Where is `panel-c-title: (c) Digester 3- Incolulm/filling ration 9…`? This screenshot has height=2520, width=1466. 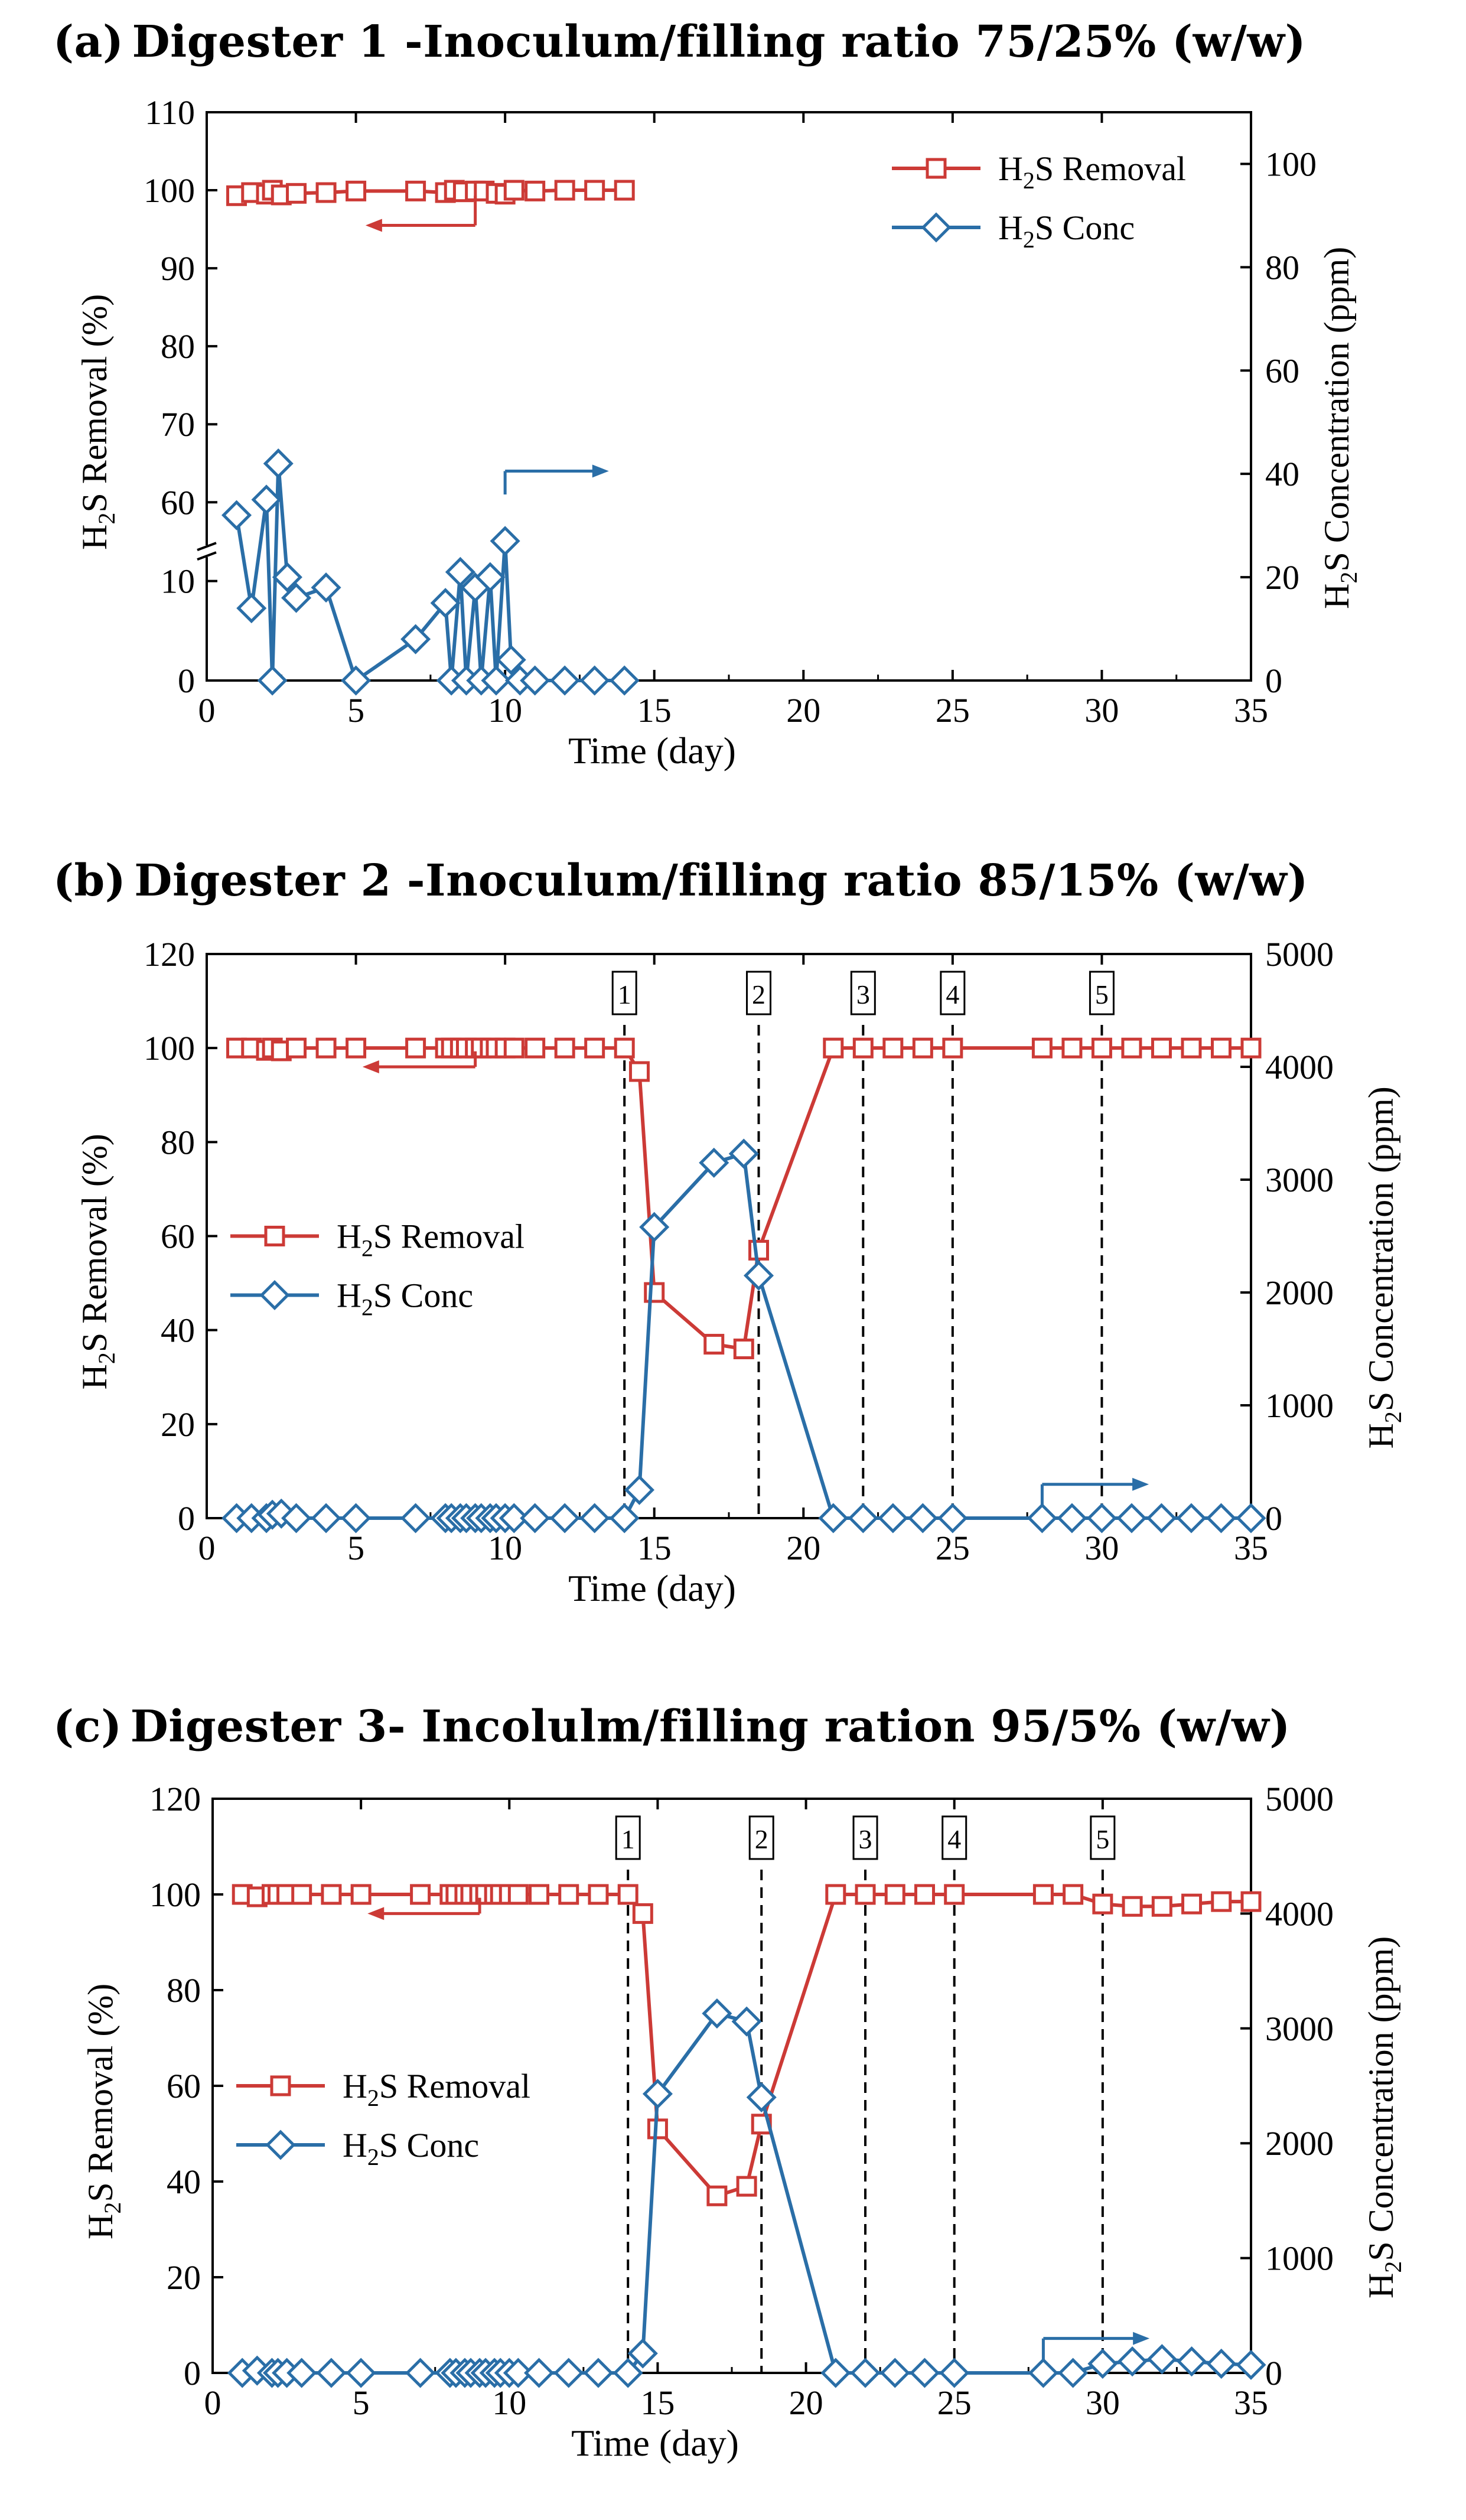
panel-c-title: (c) Digester 3- Incolulm/filling ration 9… is located at coordinates (672, 1726).